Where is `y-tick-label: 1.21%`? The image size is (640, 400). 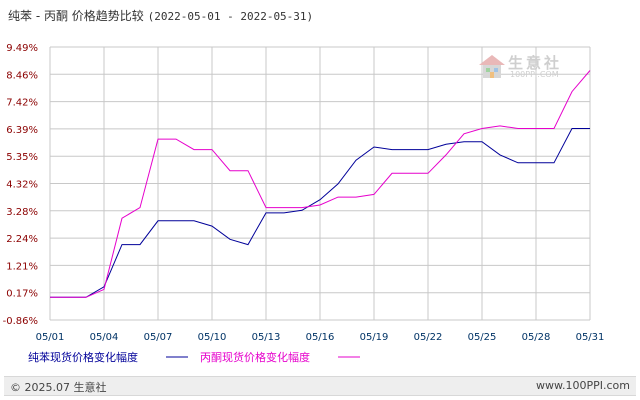
y-tick-label: 1.21% is located at coordinates (22, 266).